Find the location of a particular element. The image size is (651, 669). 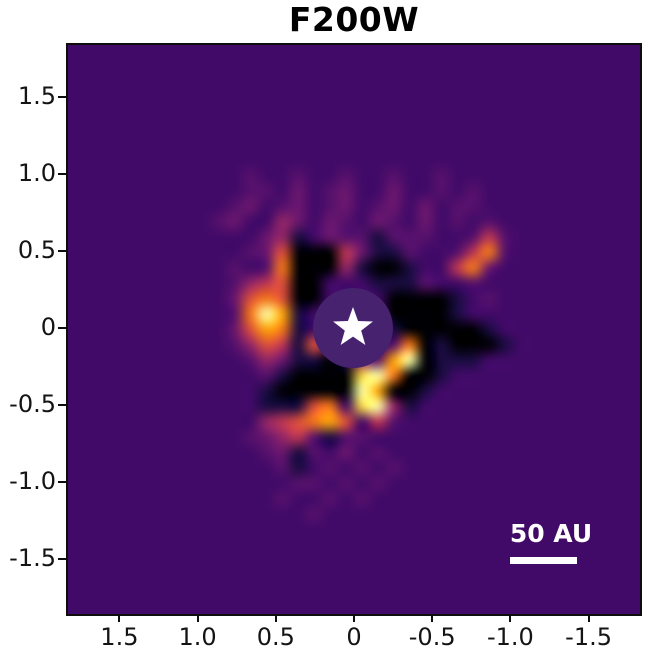

x-tick-label: 0 is located at coordinates (354, 637).